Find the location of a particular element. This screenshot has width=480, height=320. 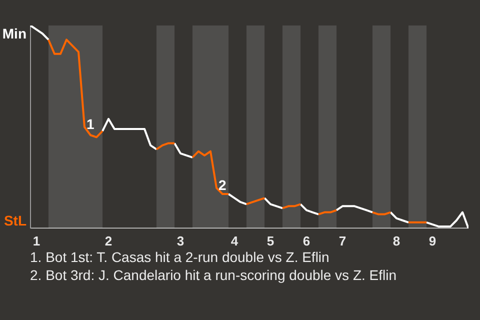

text: 2. Bot 3rd: J. Candelario hit a run-scoring double vs Z. Eflin is located at coordinates (213, 275).